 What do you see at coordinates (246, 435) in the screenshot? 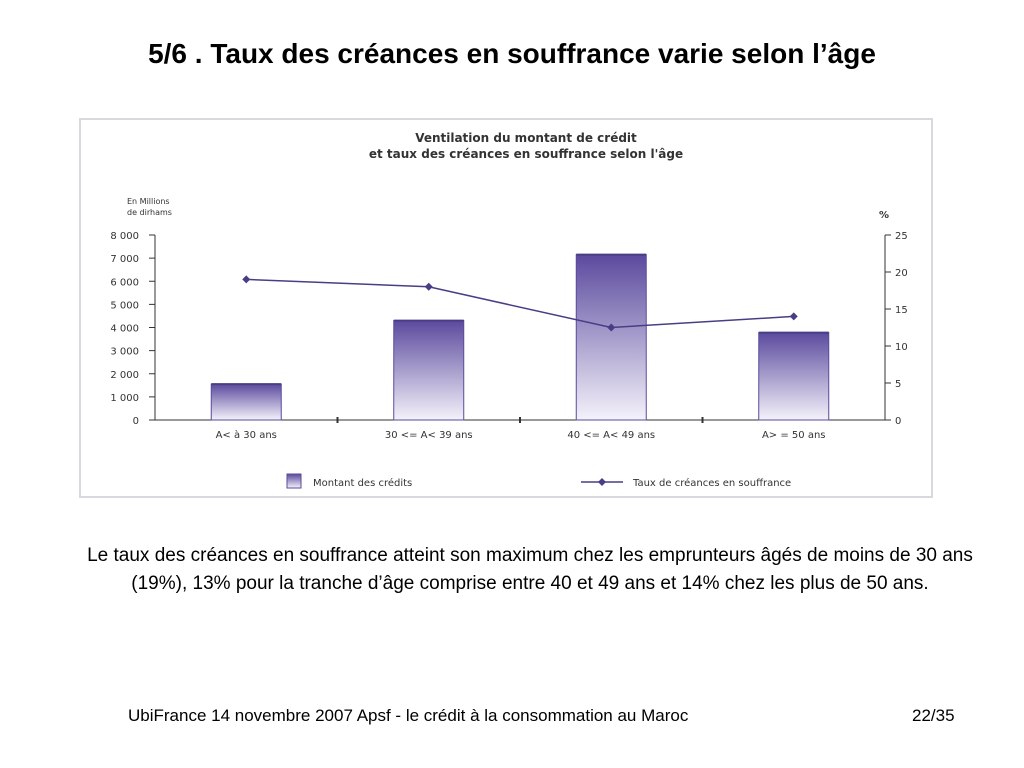
I see `x-tick-label: A< à 30 ans` at bounding box center [246, 435].